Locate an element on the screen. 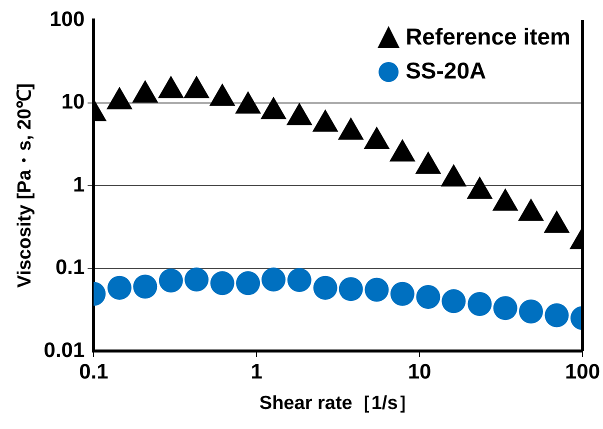 The height and width of the screenshot is (429, 603). legend-label: Reference item is located at coordinates (488, 36).